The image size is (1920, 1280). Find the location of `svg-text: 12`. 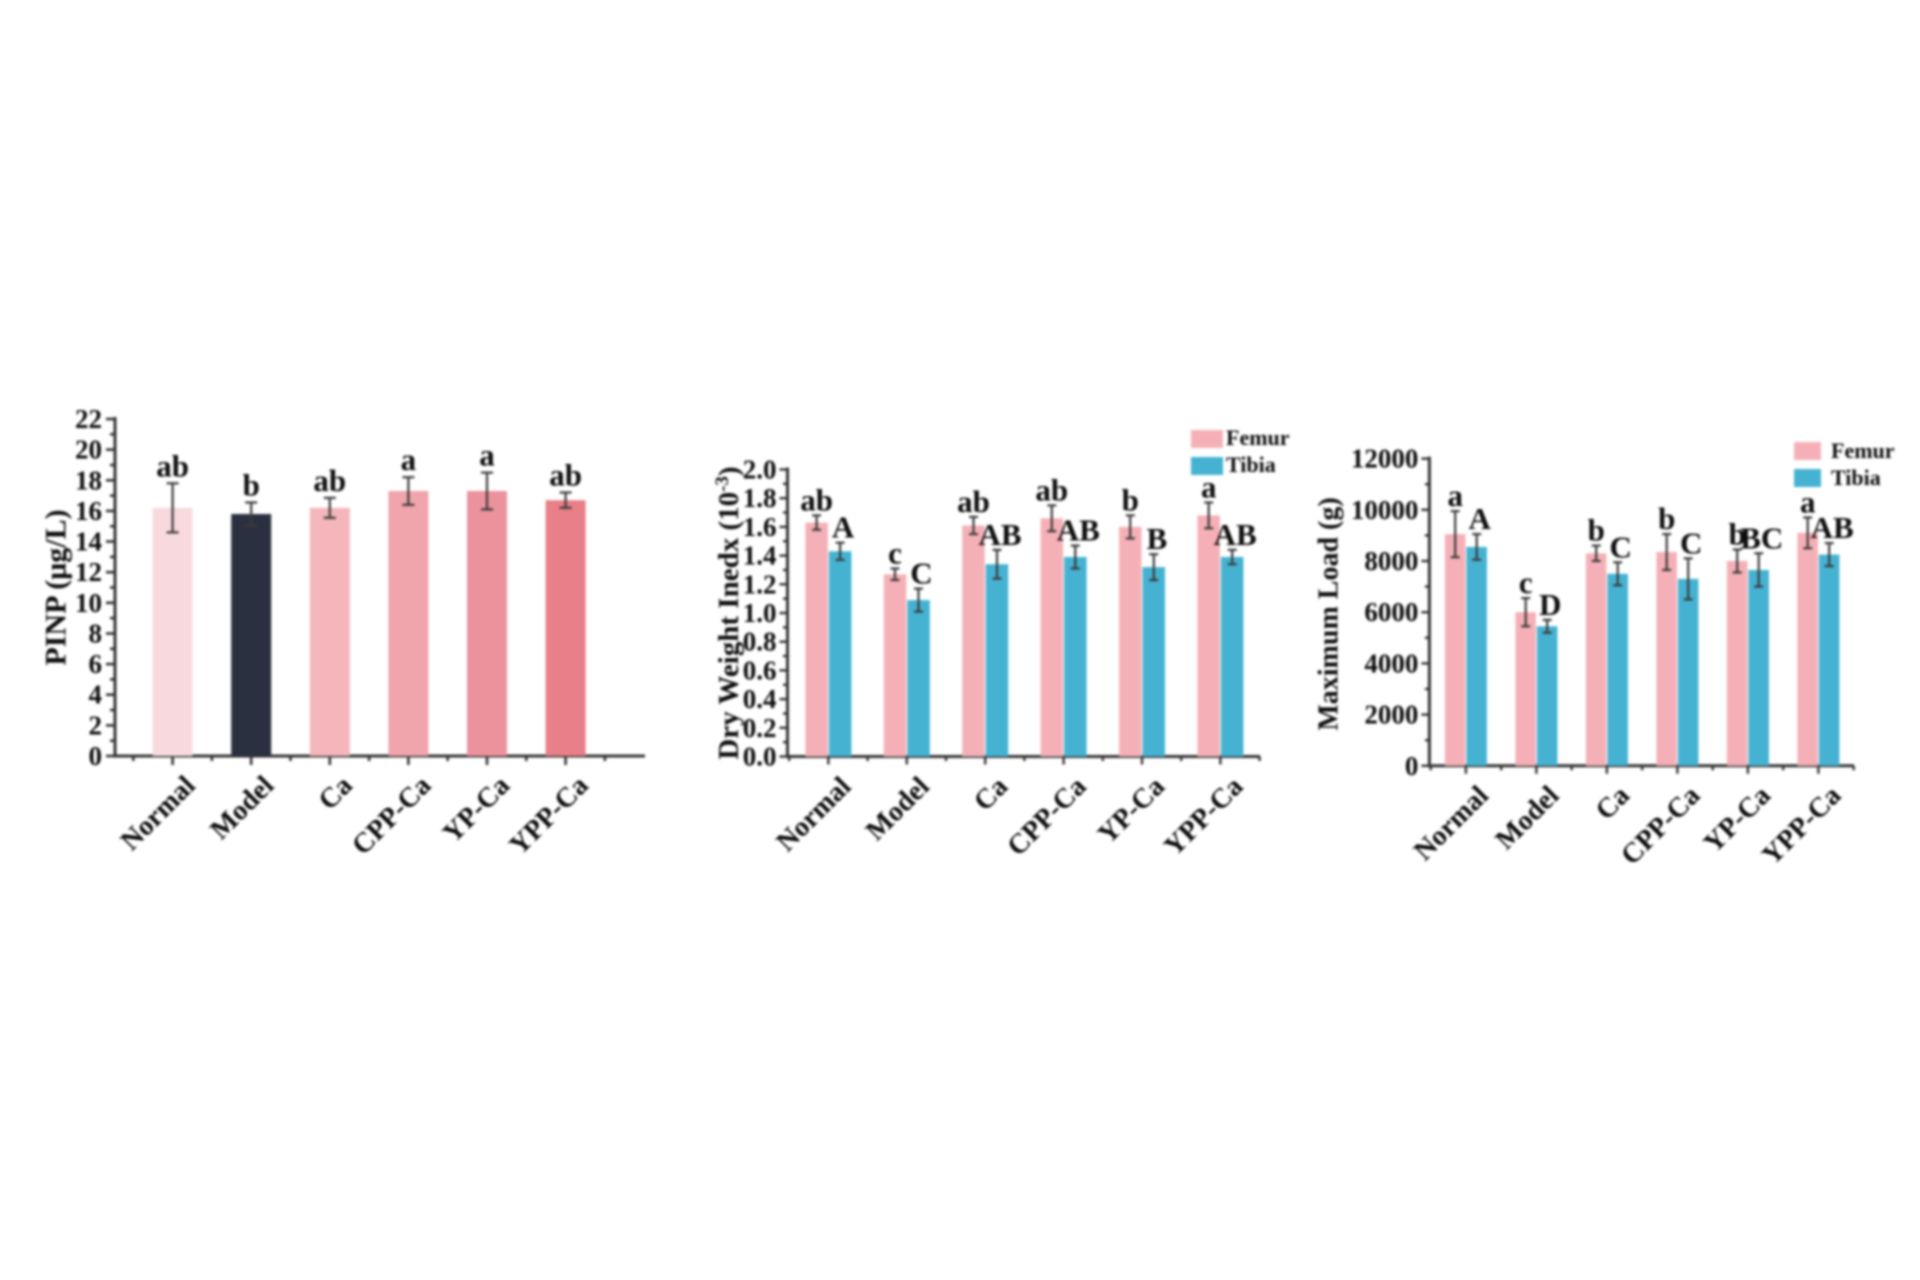

svg-text: 12 is located at coordinates (88, 572).